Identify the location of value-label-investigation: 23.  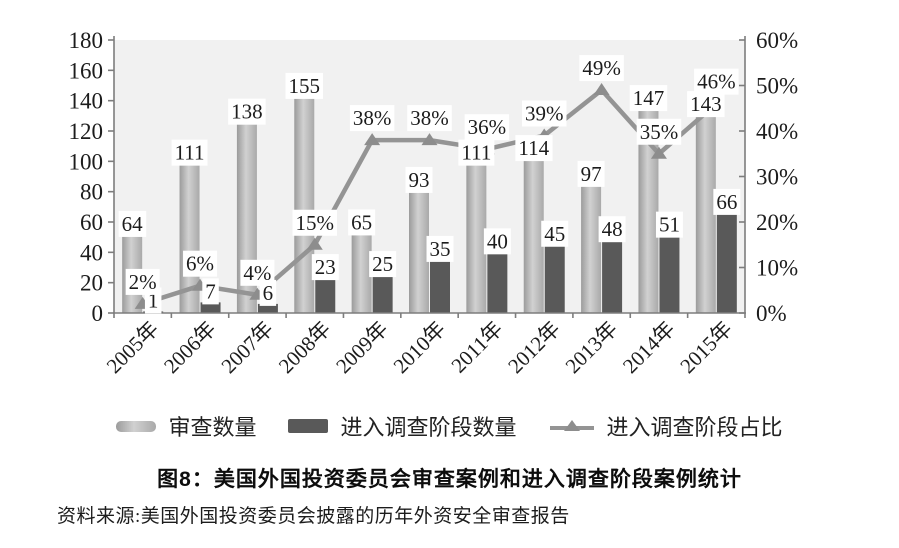
(325, 267).